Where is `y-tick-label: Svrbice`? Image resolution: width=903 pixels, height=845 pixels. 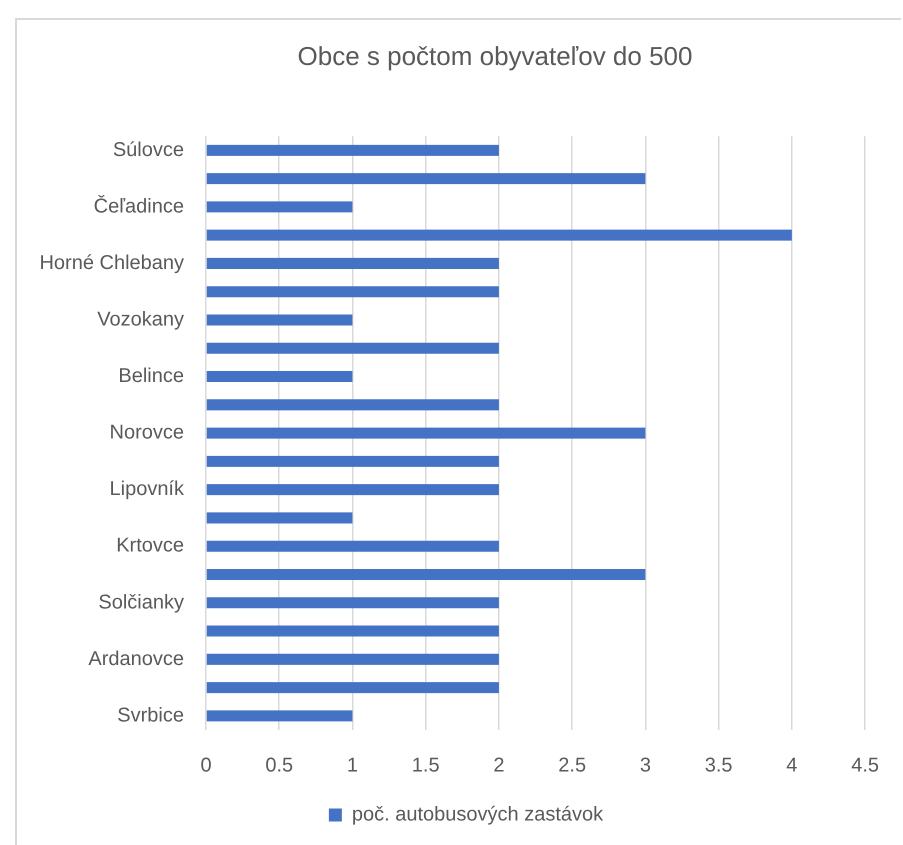
y-tick-label: Svrbice is located at coordinates (150, 715).